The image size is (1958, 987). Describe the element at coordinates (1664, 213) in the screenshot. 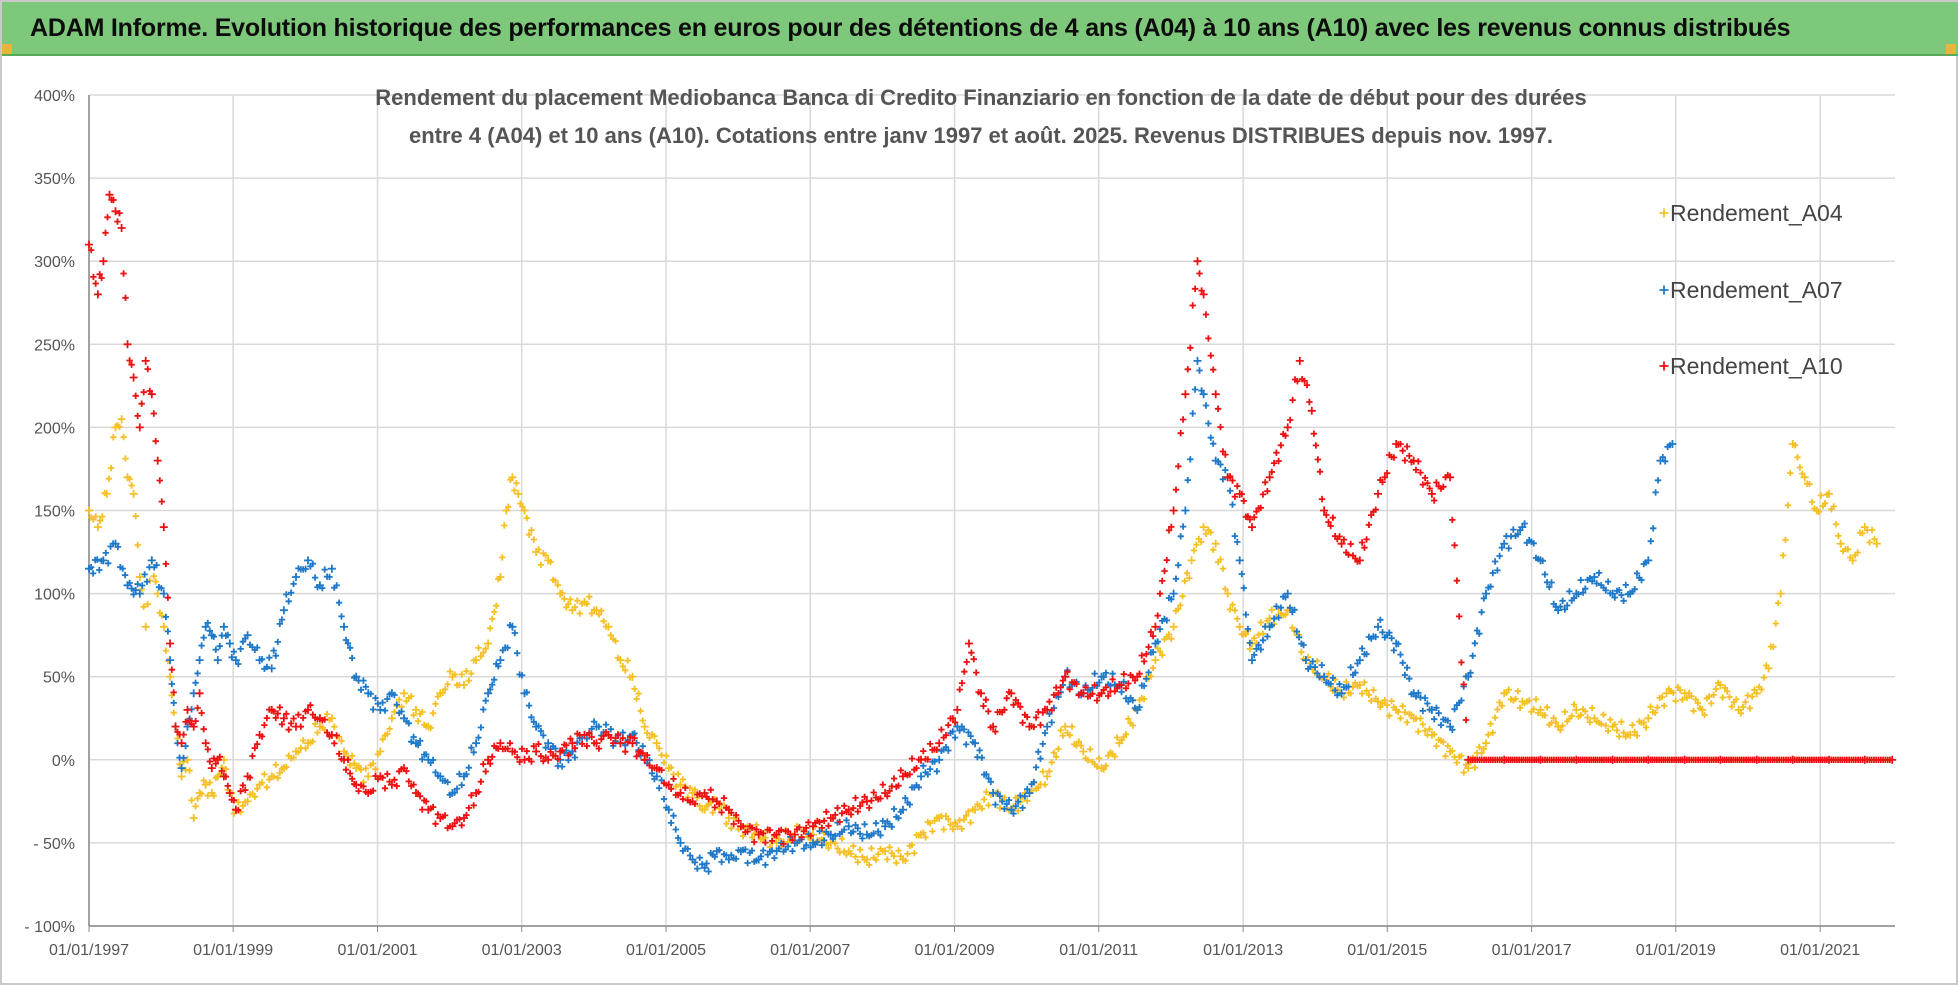

I see `legend-marker-Rendement_A04` at that location.